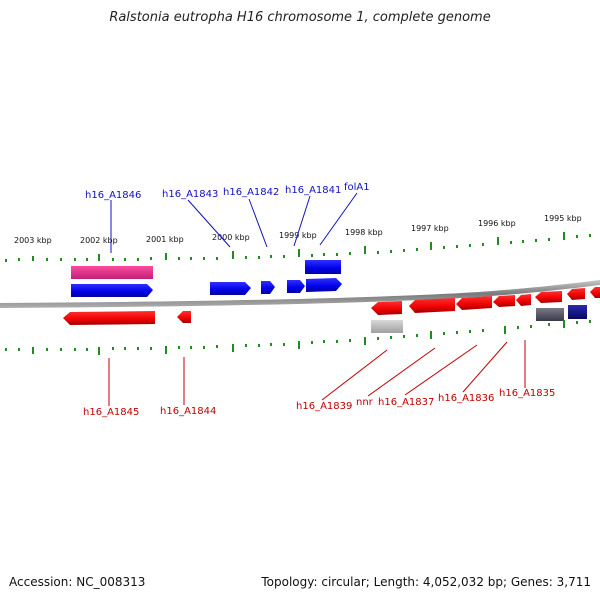  I want to click on gene-arrow-h16-a1844, so click(184, 317).